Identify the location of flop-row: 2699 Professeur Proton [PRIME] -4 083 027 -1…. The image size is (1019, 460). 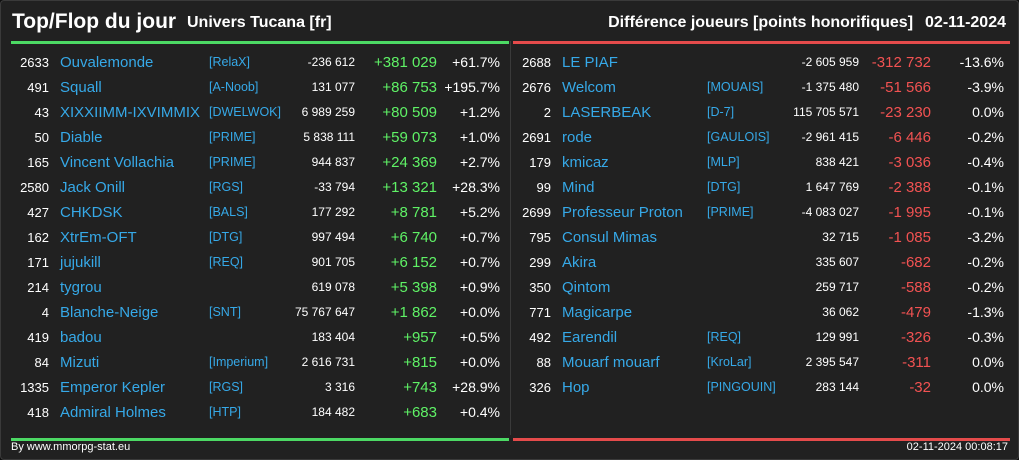
(761, 212).